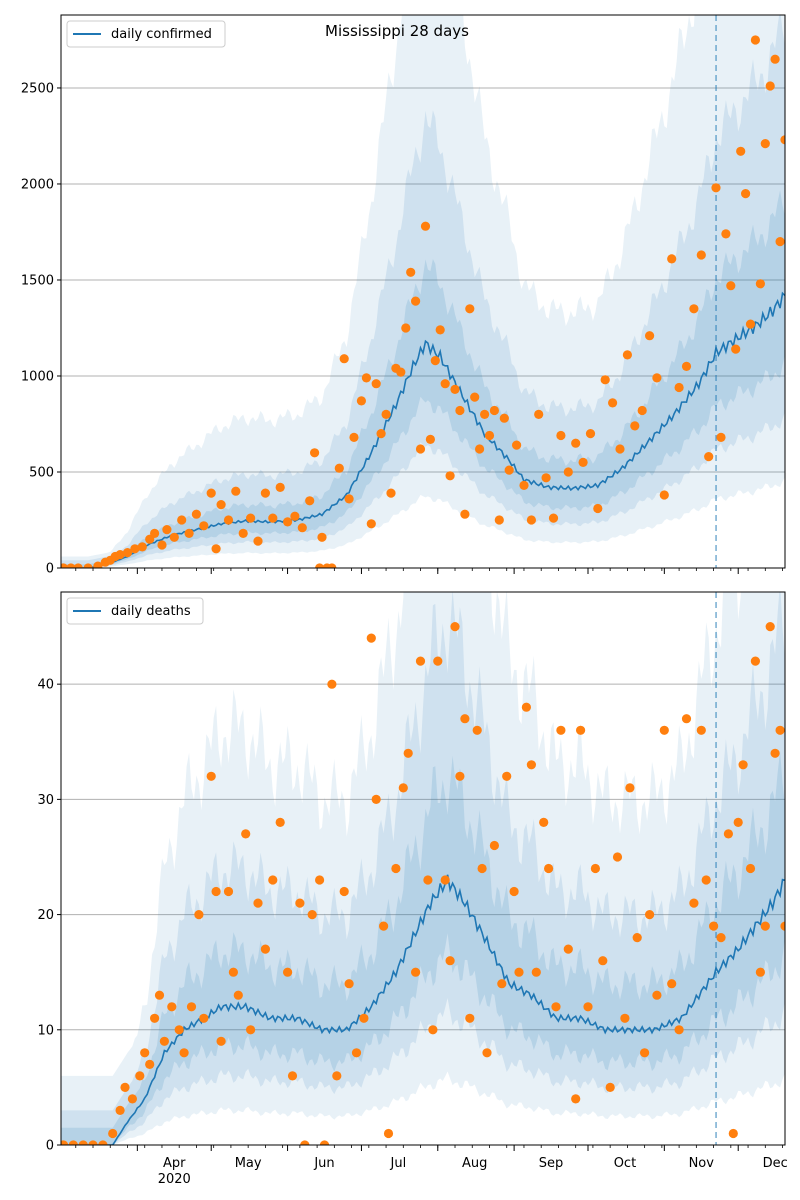 This screenshot has height=1200, width=800. What do you see at coordinates (551, 1163) in the screenshot?
I see `x-tick-label: Sep` at bounding box center [551, 1163].